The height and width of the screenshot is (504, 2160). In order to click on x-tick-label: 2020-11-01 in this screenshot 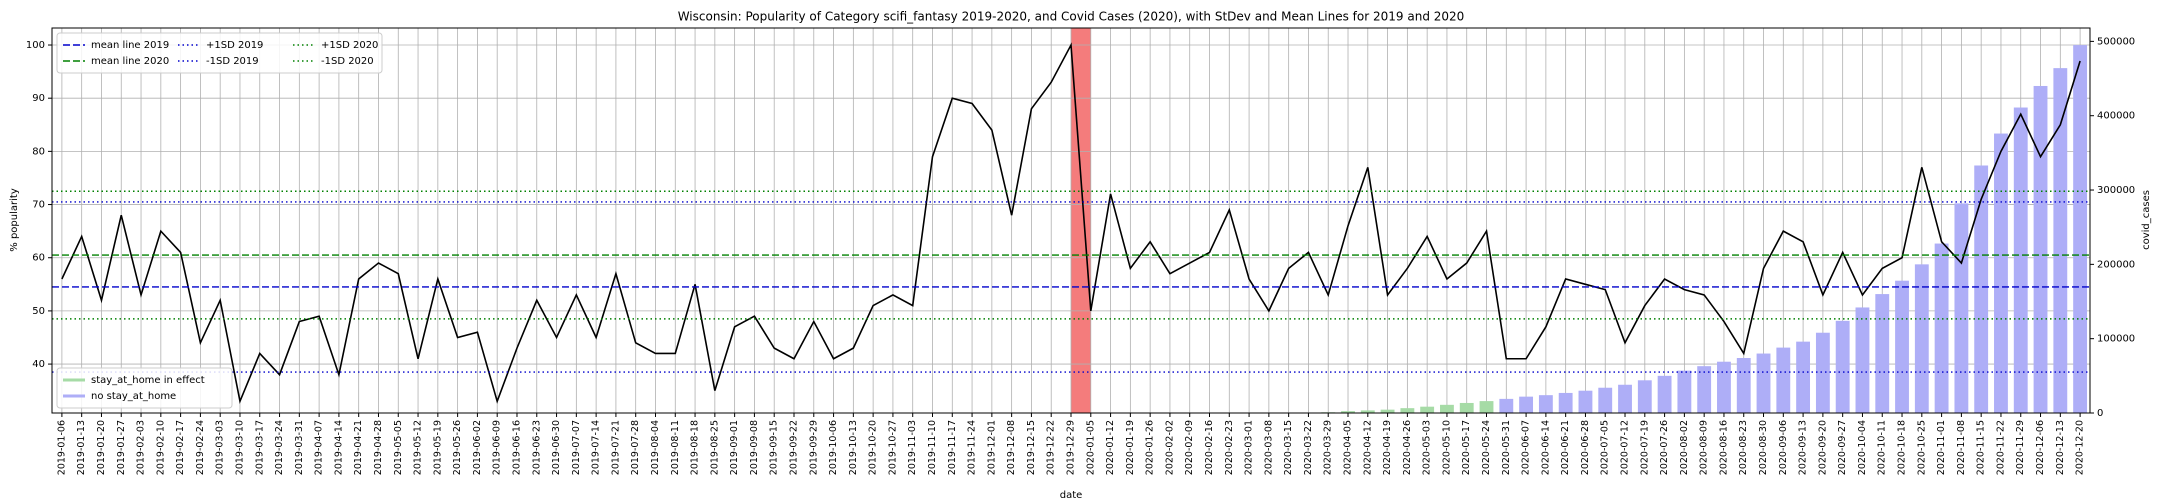, I will do `click(1941, 447)`.